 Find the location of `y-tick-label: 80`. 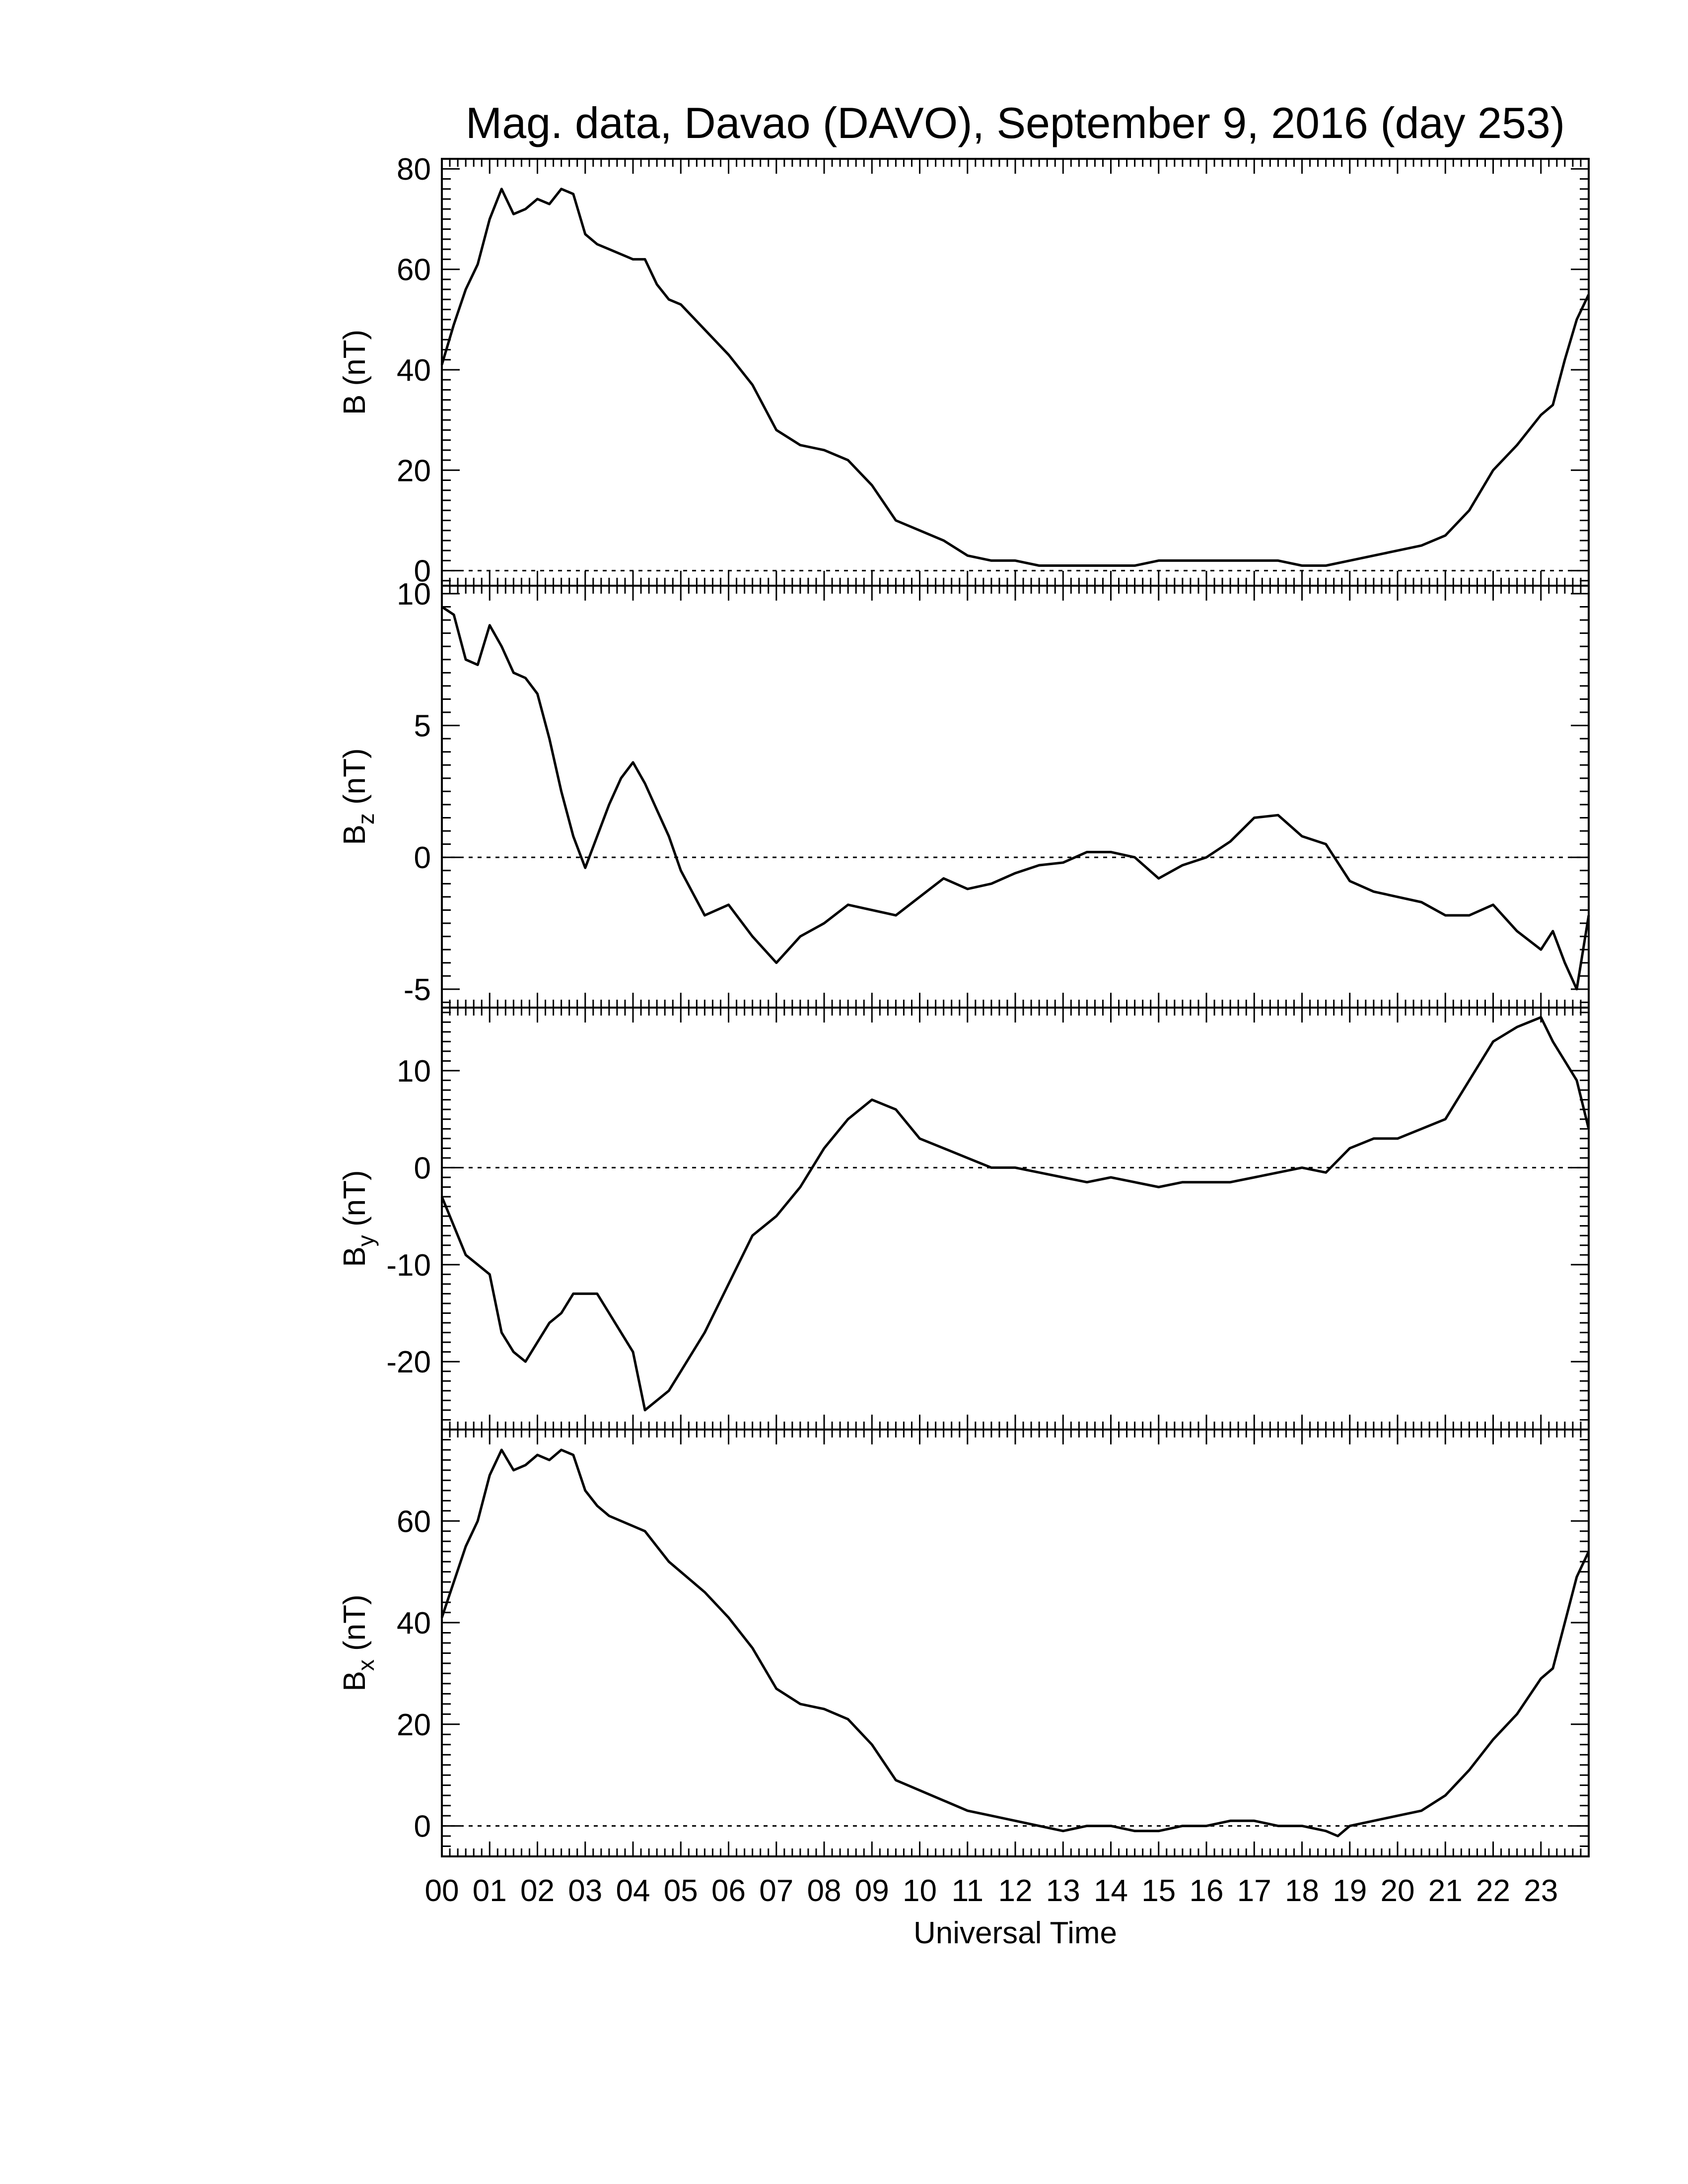

y-tick-label: 80 is located at coordinates (414, 169).